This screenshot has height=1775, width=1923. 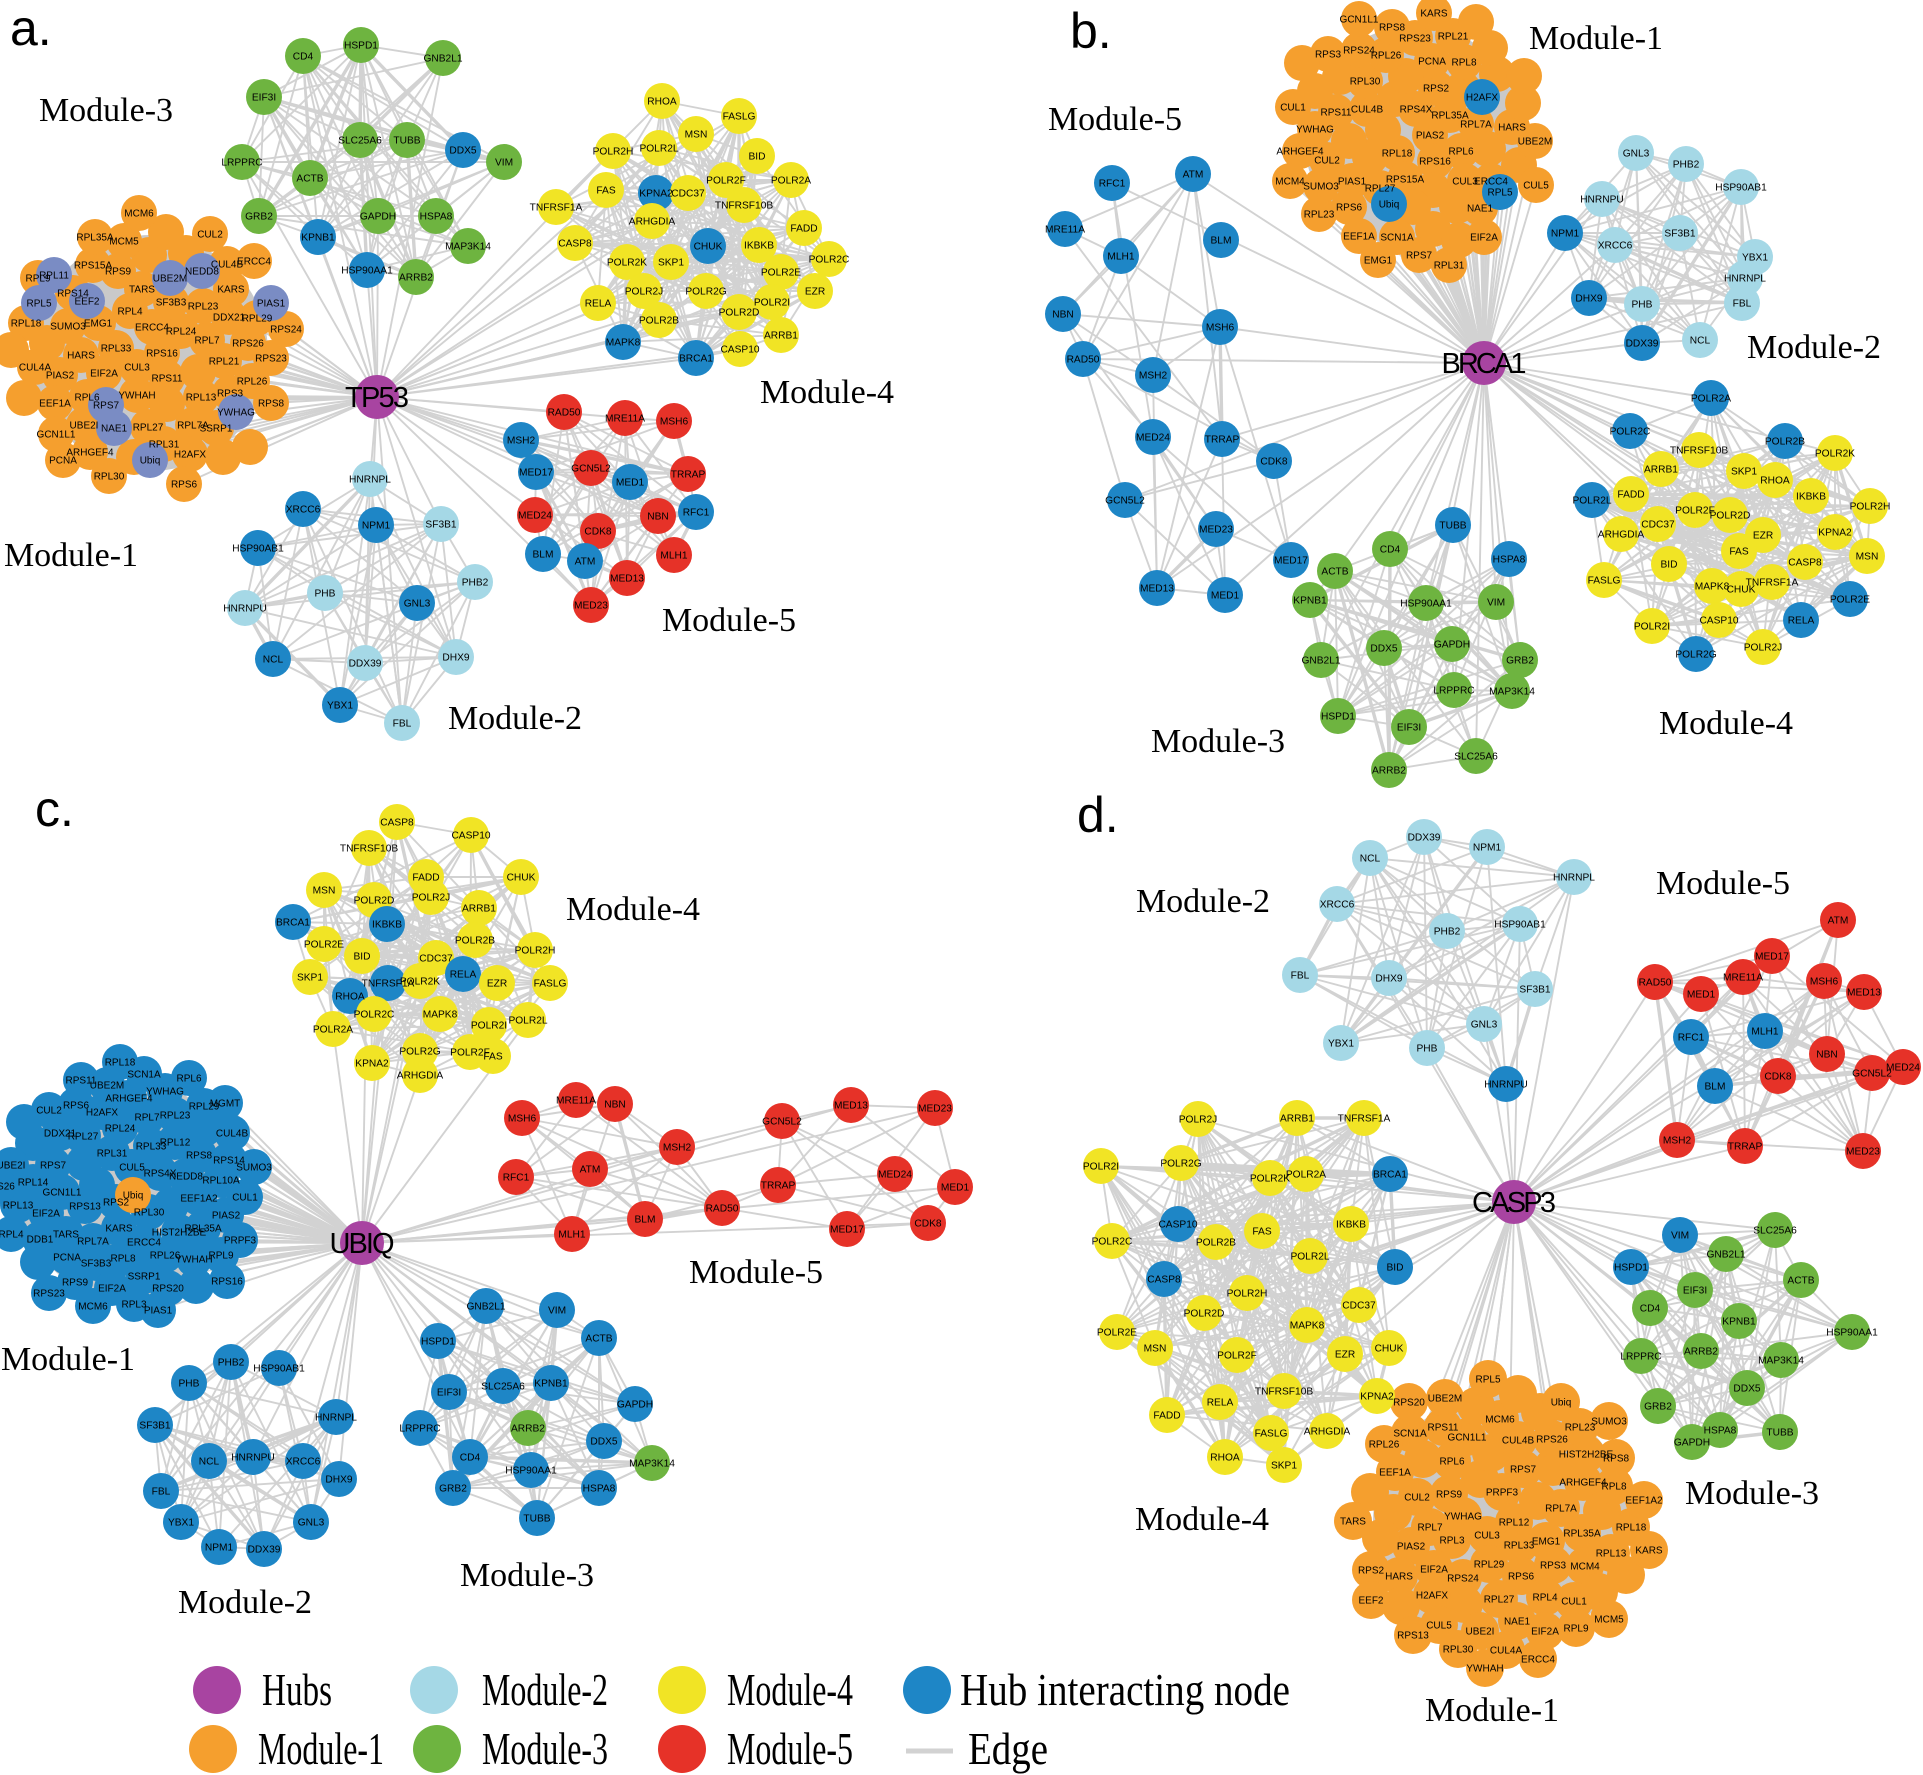 What do you see at coordinates (1544, 1598) in the screenshot?
I see `svg-text: RPL4` at bounding box center [1544, 1598].